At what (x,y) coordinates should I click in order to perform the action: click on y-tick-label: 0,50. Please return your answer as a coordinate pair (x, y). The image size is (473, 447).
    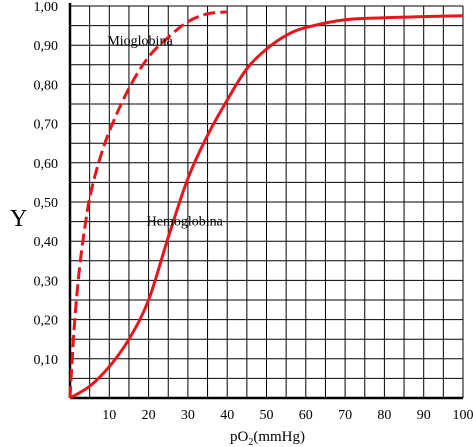
    Looking at the image, I should click on (46, 203).